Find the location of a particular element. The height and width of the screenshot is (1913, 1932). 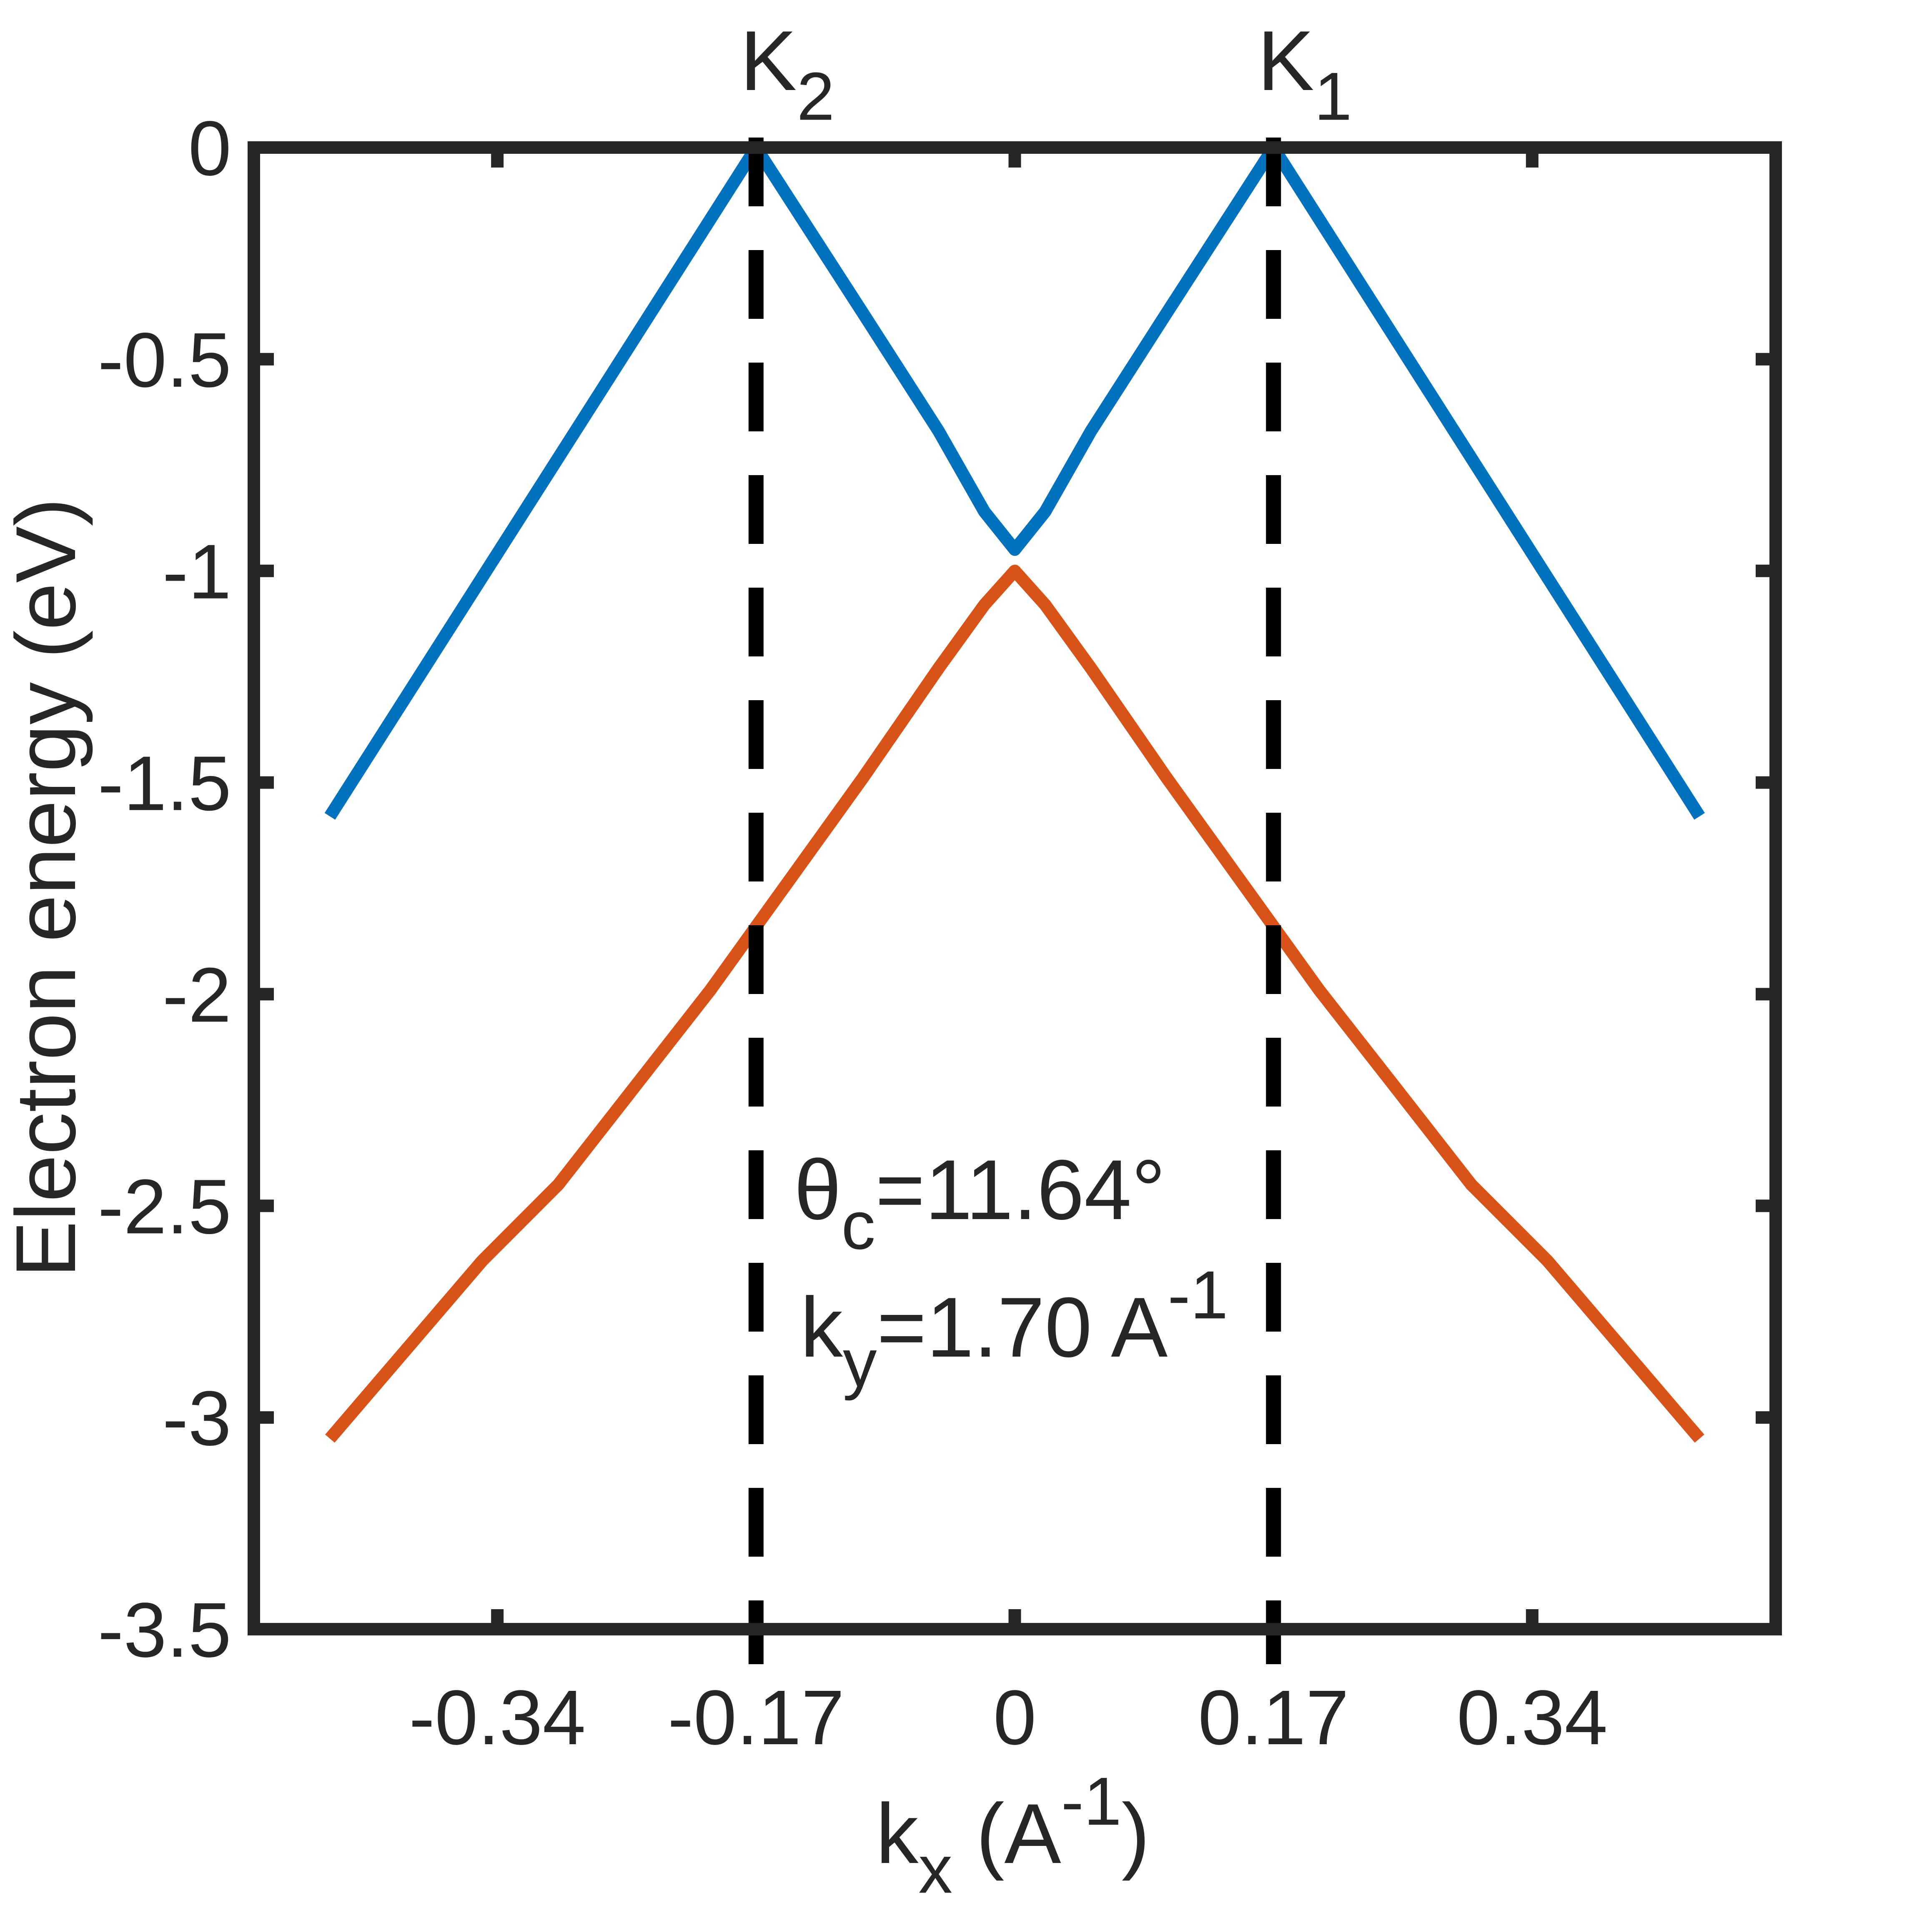

x-axis-label-part: k is located at coordinates (897, 1833).